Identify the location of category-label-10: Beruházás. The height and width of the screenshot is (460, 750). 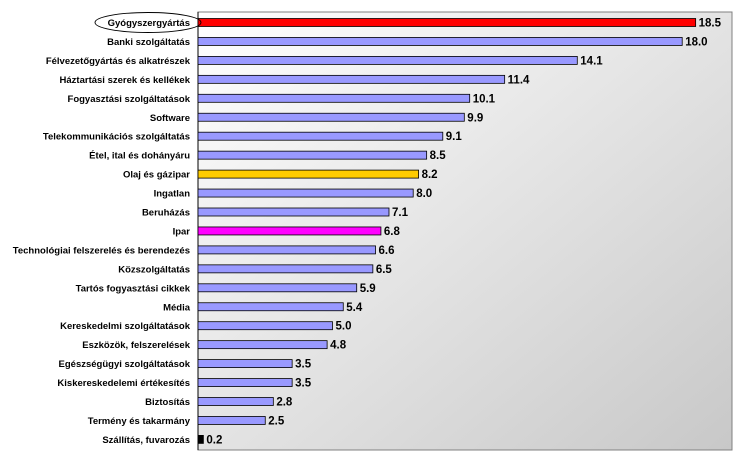
(166, 213).